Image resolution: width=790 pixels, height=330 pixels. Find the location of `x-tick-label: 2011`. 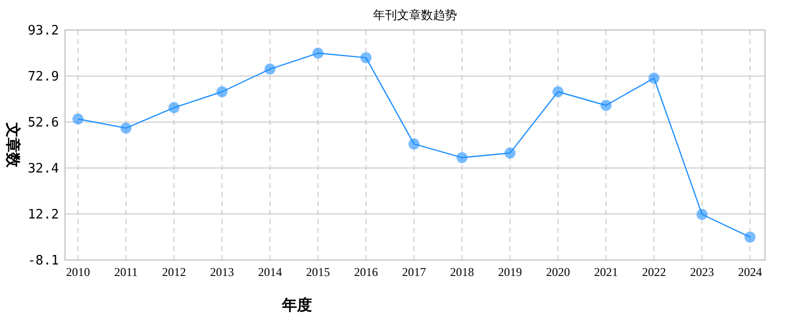

x-tick-label: 2011 is located at coordinates (126, 272).